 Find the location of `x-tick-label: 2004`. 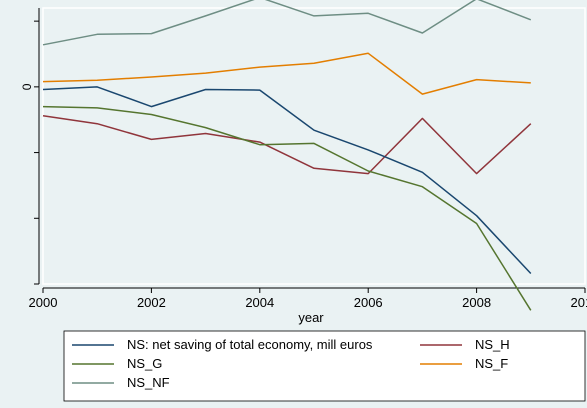

x-tick-label: 2004 is located at coordinates (259, 302).